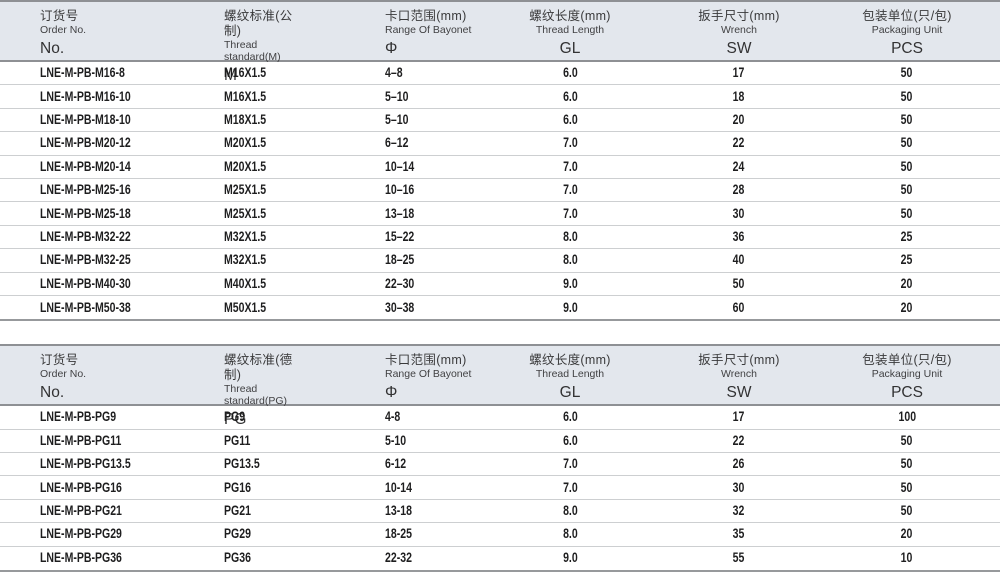 The width and height of the screenshot is (1000, 573). Describe the element at coordinates (739, 190) in the screenshot. I see `table-cell: 28` at that location.